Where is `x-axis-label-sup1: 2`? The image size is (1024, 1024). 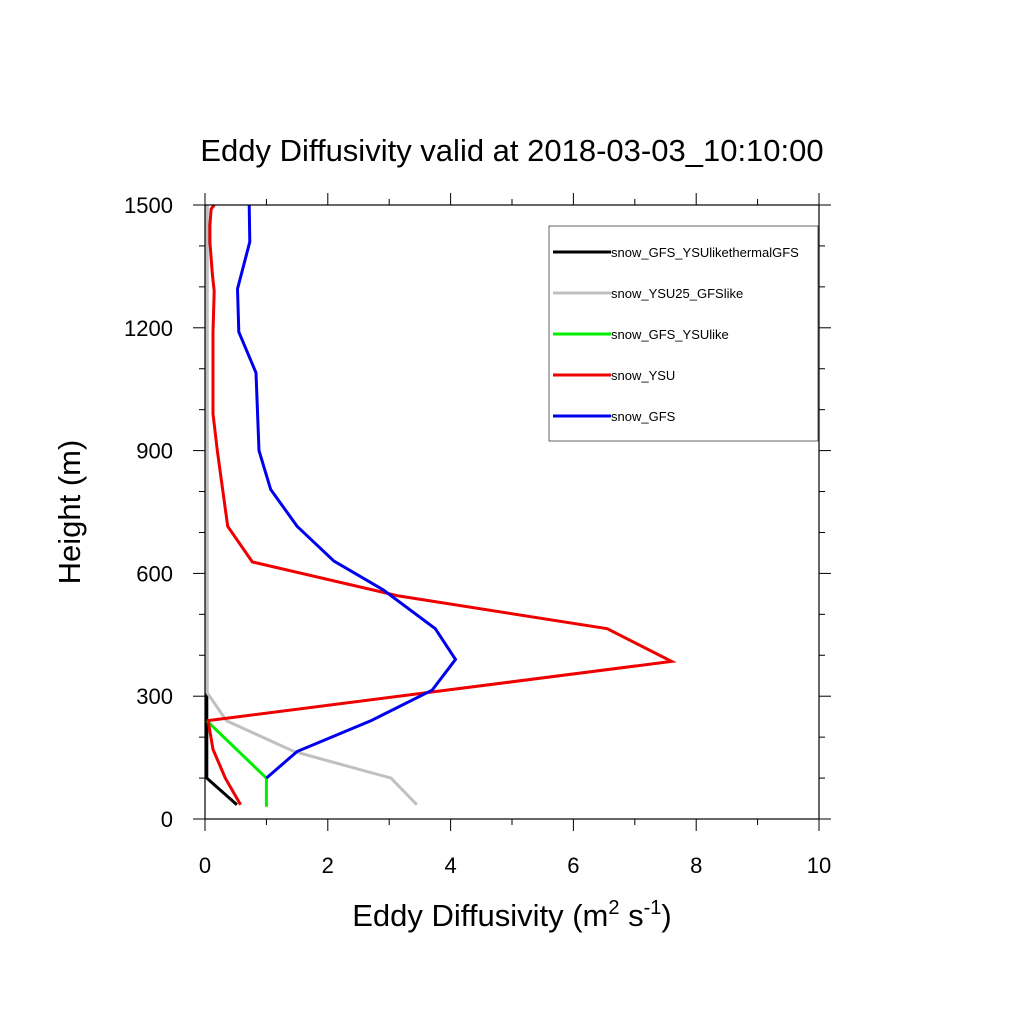
x-axis-label-sup1: 2 is located at coordinates (613, 908).